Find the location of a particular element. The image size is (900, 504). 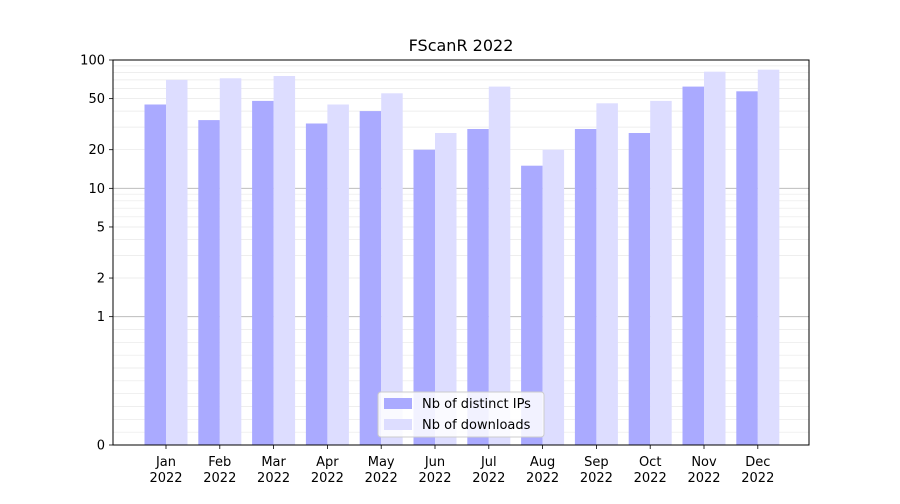

y-tick-label: 100 is located at coordinates (92, 61).